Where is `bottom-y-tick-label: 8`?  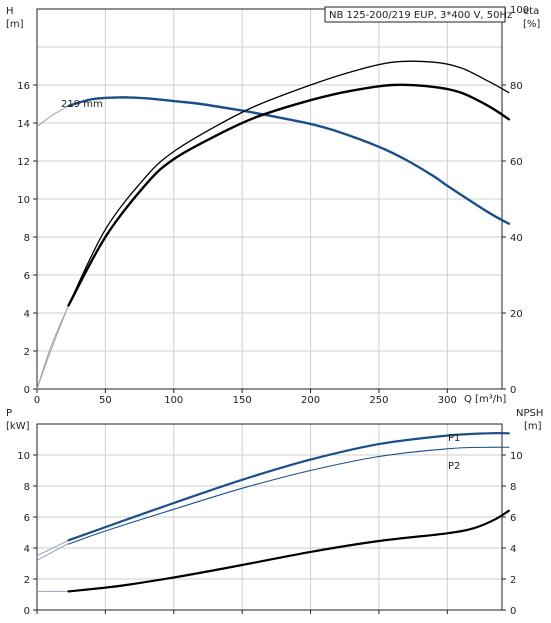
bottom-y-tick-label: 8 is located at coordinates (27, 487).